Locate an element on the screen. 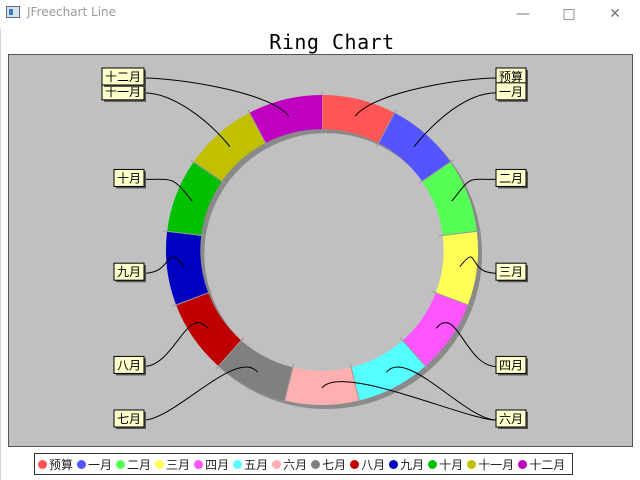 The height and width of the screenshot is (480, 640). slice-label: 三月 is located at coordinates (511, 272).